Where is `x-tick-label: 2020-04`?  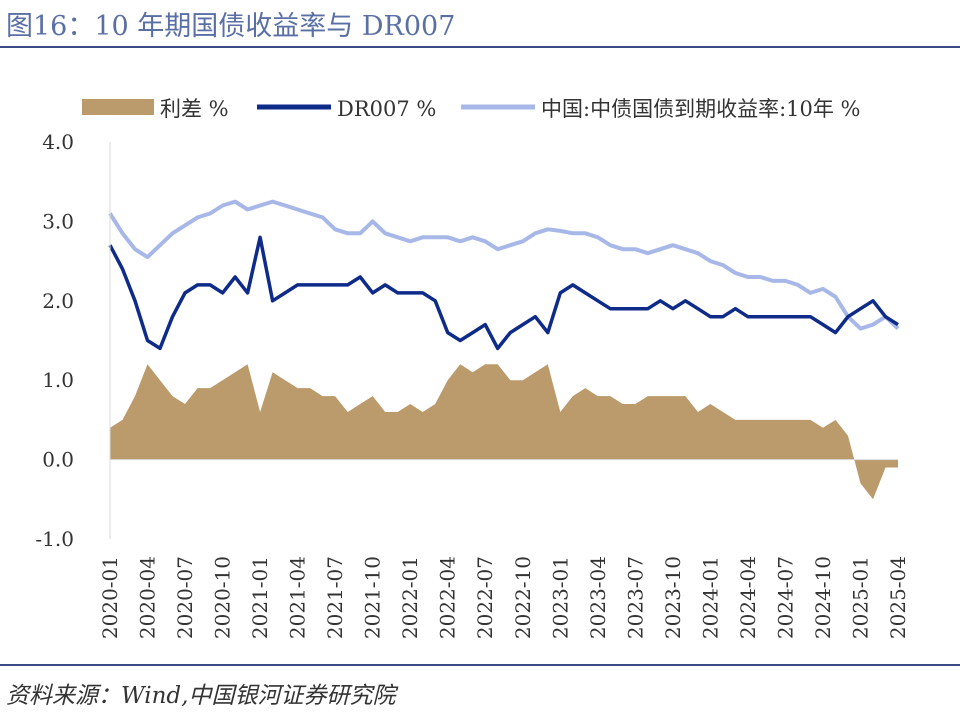
x-tick-label: 2020-04 is located at coordinates (148, 597).